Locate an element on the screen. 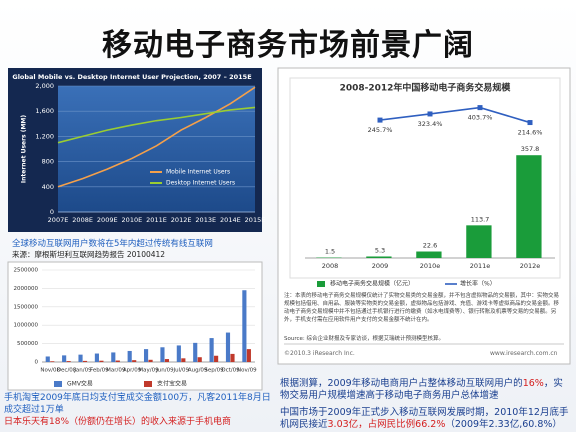 The width and height of the screenshot is (576, 432). legend-label: 支付宝交易 is located at coordinates (172, 384).